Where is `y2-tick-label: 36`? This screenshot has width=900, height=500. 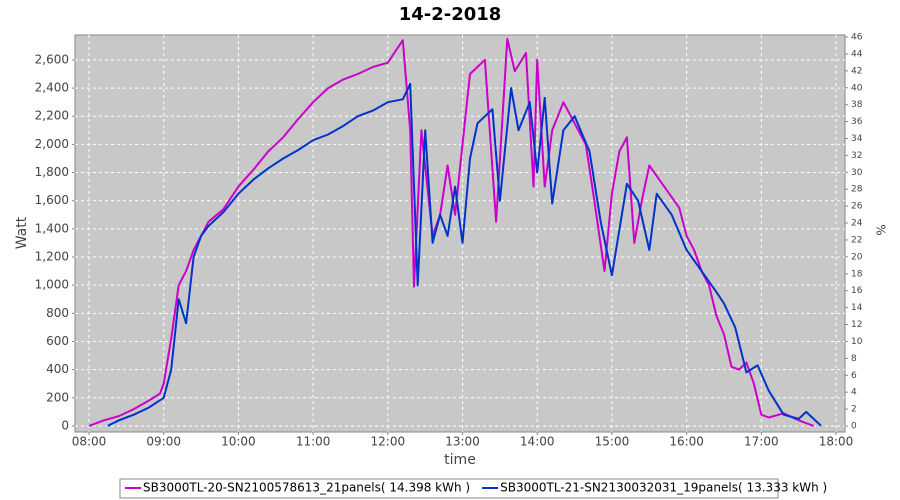 y2-tick-label: 36 is located at coordinates (857, 122).